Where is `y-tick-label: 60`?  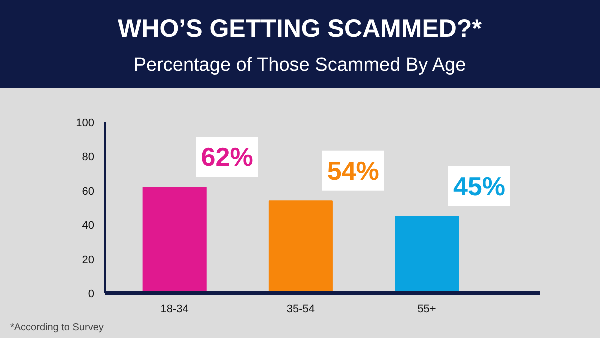 y-tick-label: 60 is located at coordinates (88, 192).